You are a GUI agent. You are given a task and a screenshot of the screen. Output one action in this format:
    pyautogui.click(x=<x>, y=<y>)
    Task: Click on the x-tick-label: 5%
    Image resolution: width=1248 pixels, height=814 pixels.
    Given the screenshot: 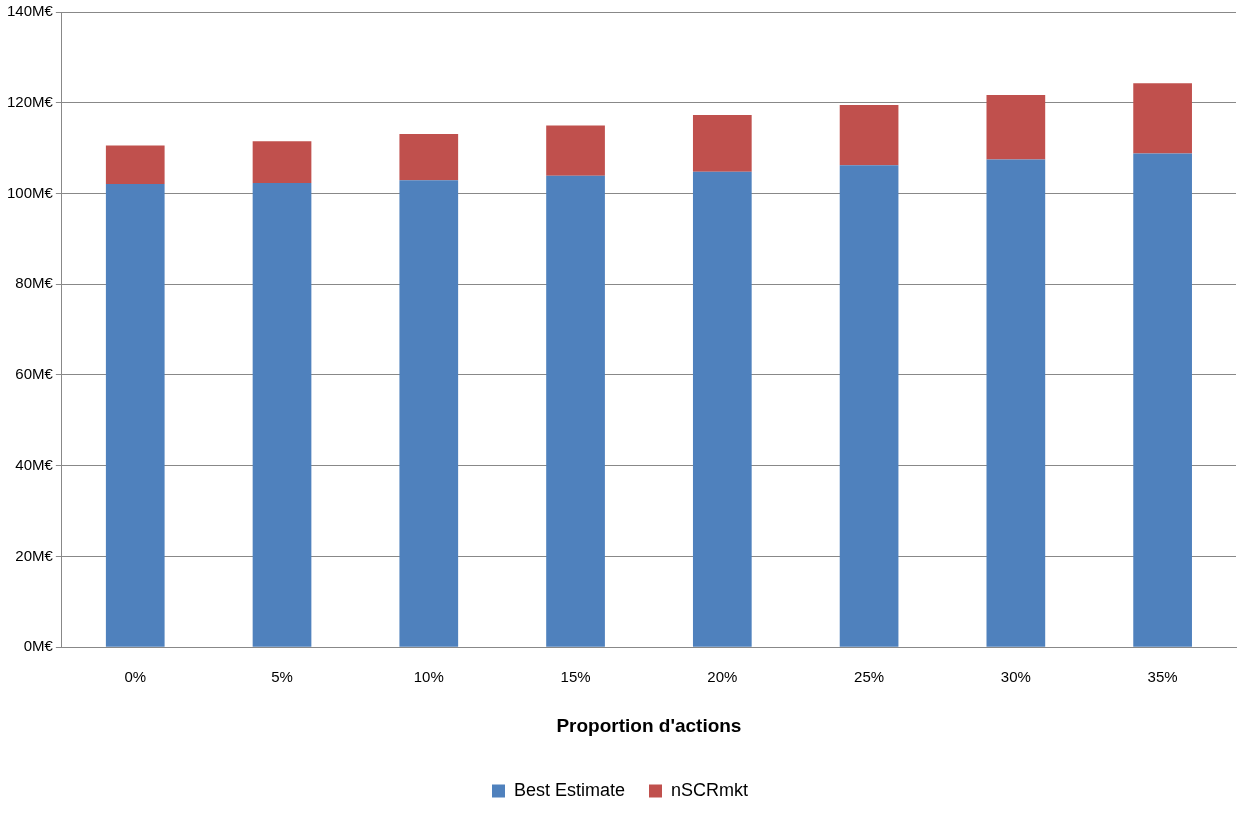 What is the action you would take?
    pyautogui.click(x=282, y=677)
    